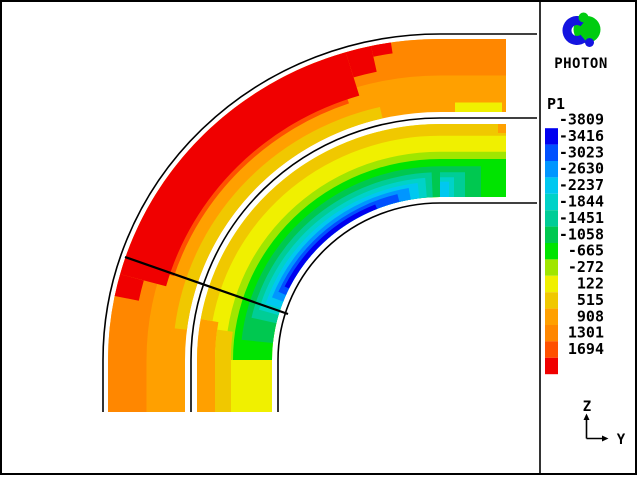 Image resolution: width=640 pixels, height=480 pixels. I want to click on legend-title: P1, so click(556, 104).